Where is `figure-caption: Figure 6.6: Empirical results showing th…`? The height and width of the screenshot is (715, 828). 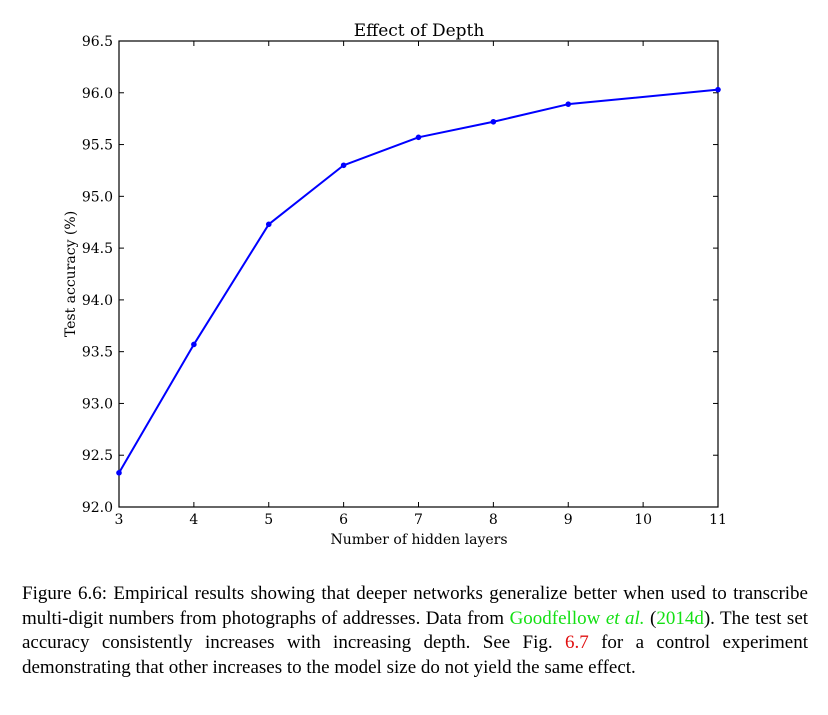
figure-caption: Figure 6.6: Empirical results showing th… is located at coordinates (415, 631).